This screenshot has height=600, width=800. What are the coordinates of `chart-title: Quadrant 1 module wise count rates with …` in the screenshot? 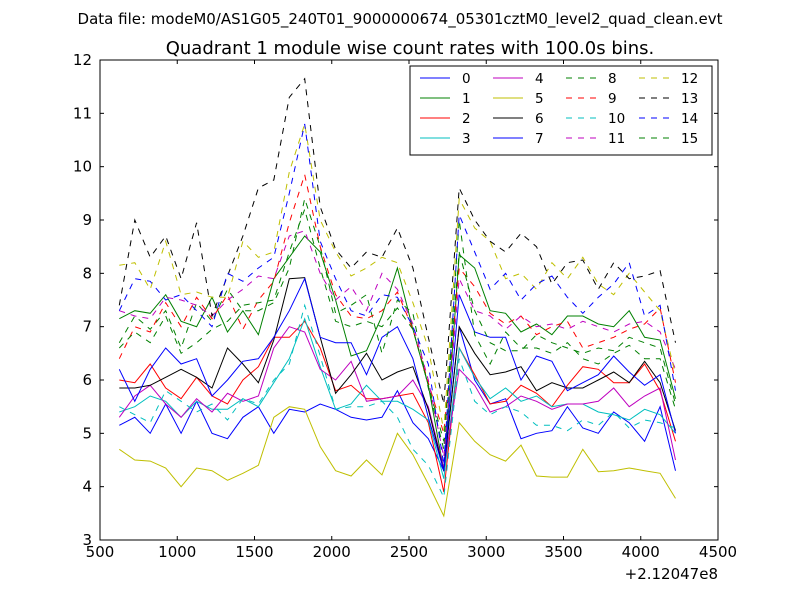 It's located at (410, 48).